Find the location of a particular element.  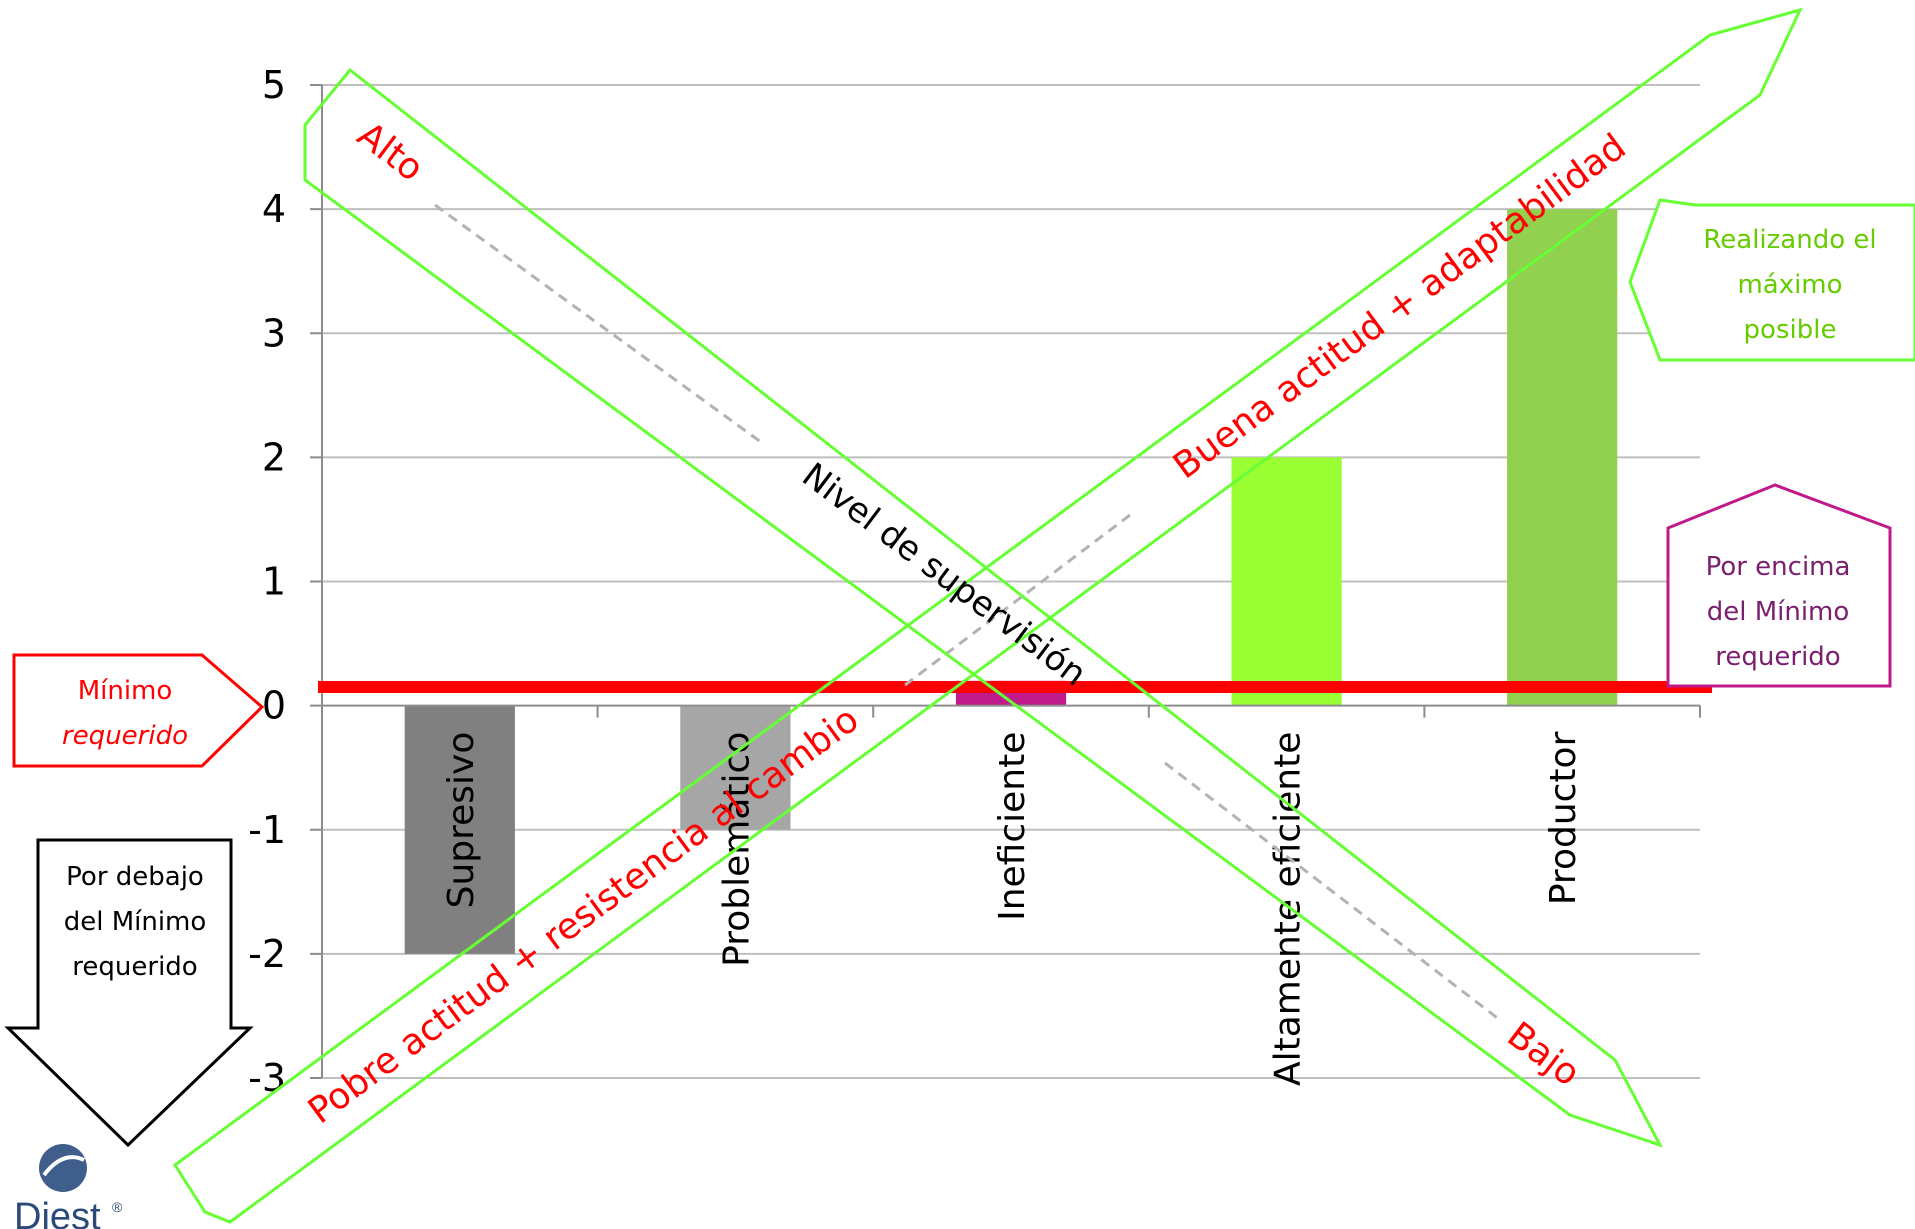

y-tick-label: -1 is located at coordinates (267, 830).